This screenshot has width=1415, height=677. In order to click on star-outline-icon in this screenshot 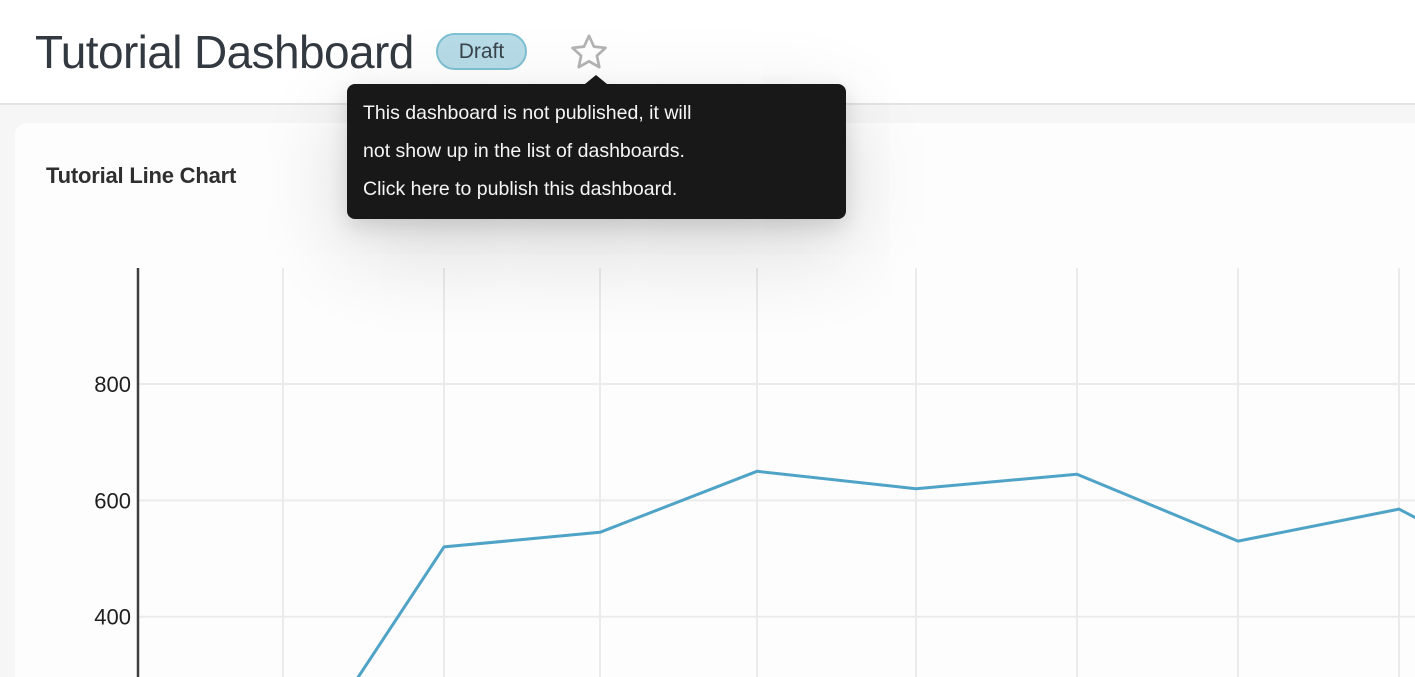, I will do `click(589, 51)`.